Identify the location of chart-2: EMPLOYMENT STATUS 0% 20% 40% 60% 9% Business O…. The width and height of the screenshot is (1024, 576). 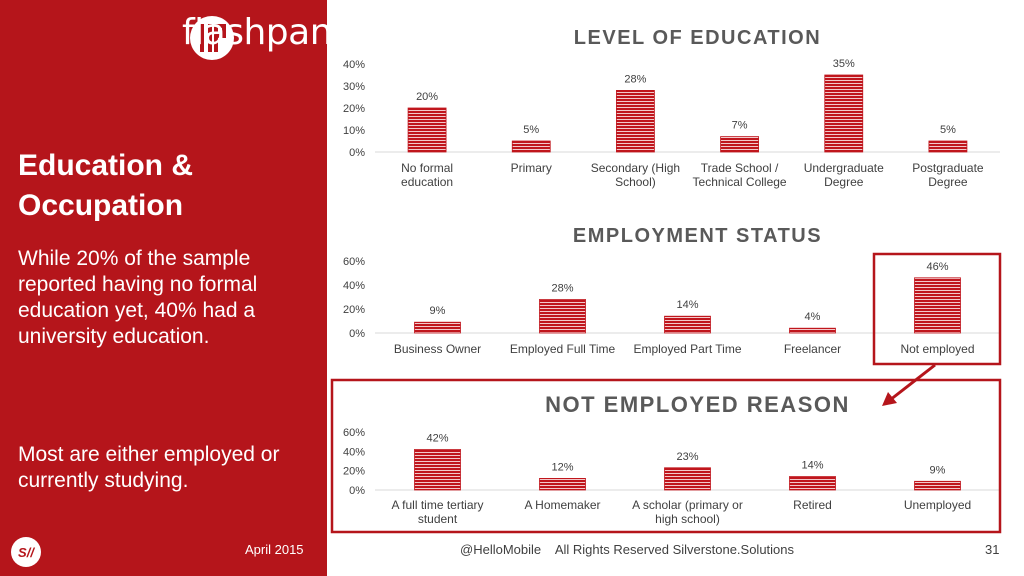
(671, 290).